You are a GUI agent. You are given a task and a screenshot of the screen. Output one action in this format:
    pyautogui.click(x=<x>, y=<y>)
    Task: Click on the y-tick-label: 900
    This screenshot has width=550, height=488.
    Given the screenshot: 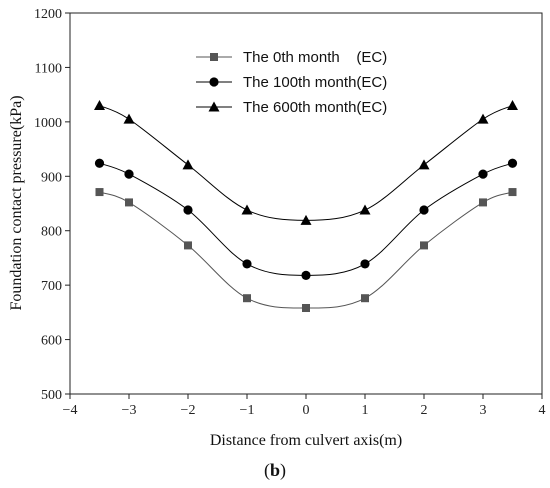 What is the action you would take?
    pyautogui.click(x=51, y=177)
    